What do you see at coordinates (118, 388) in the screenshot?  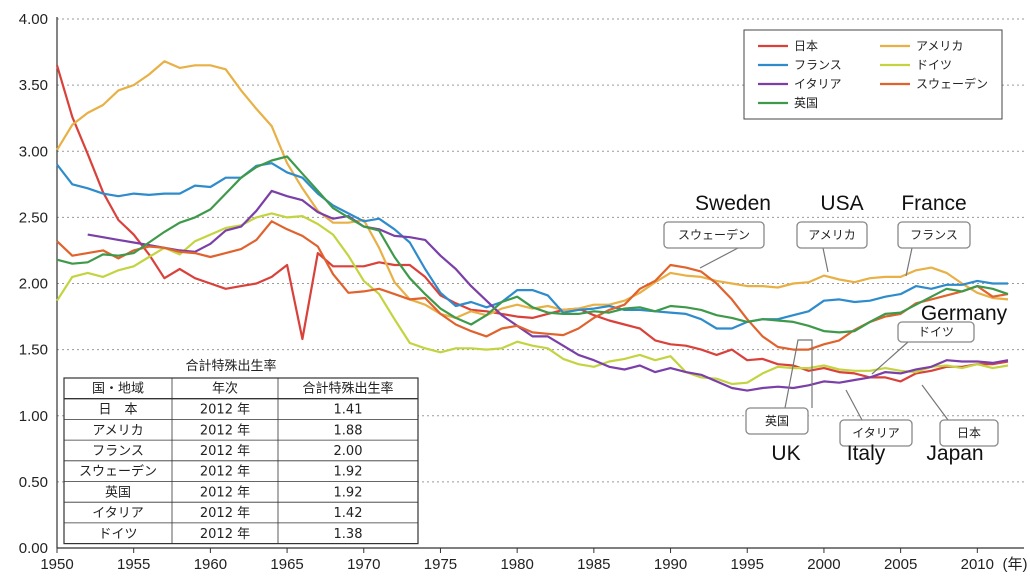 I see `table-header-cell: 国・地域` at bounding box center [118, 388].